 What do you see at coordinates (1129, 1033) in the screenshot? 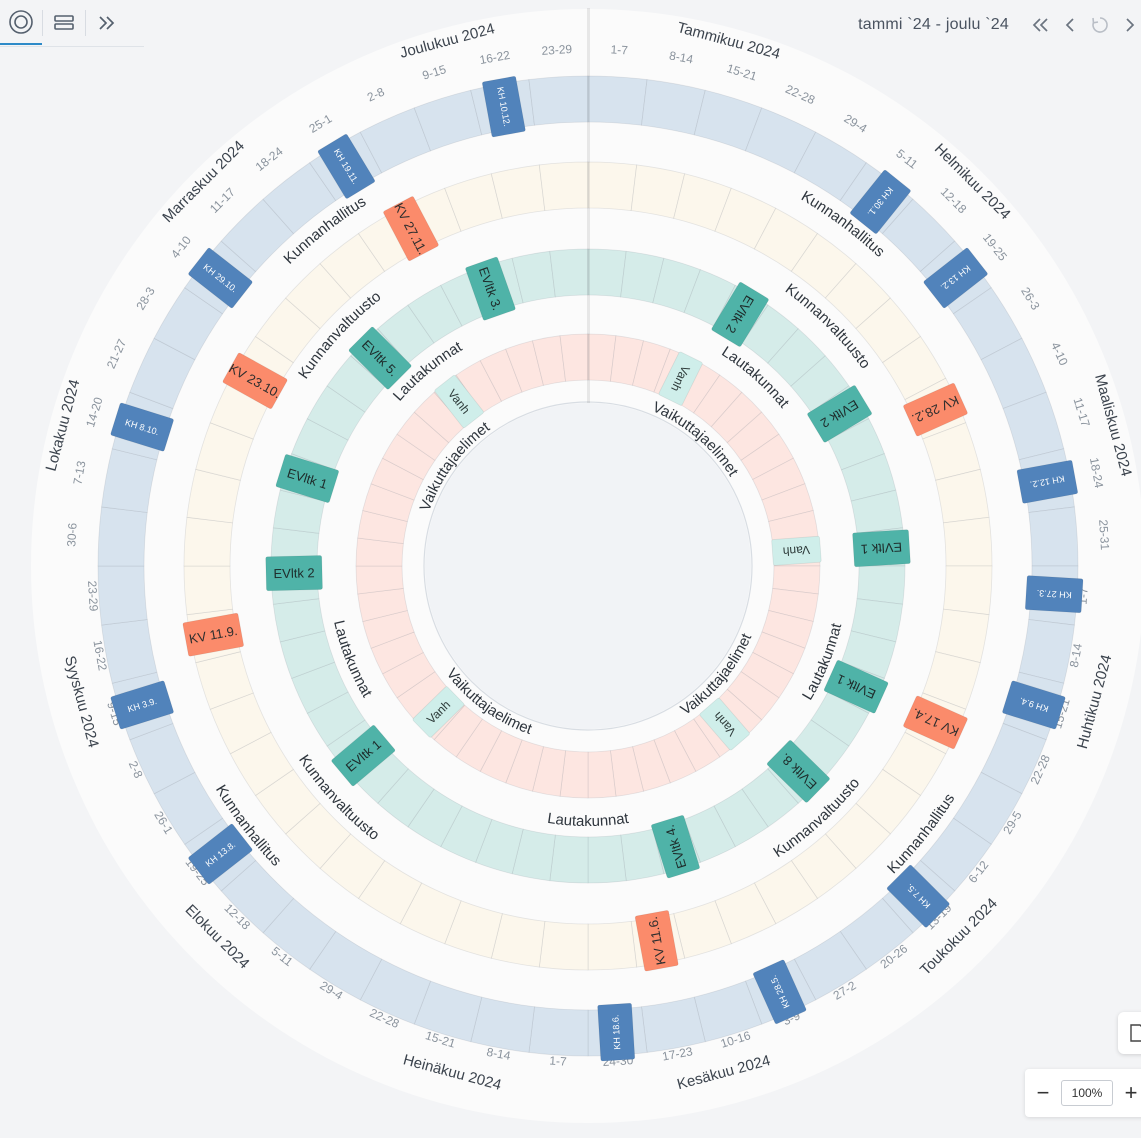
I see `print-button` at bounding box center [1129, 1033].